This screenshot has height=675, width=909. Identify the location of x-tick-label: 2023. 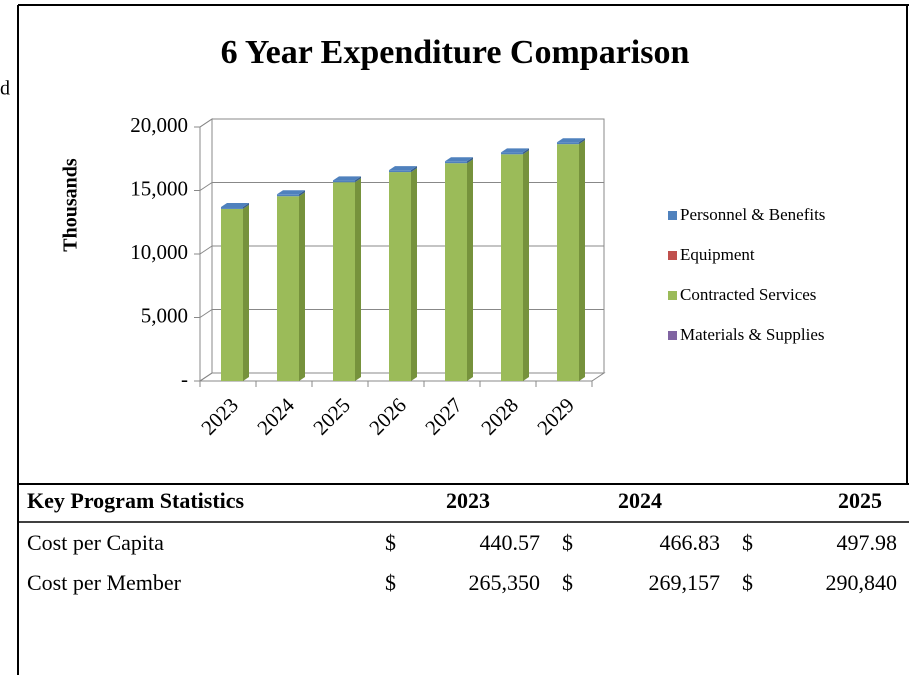
(219, 416).